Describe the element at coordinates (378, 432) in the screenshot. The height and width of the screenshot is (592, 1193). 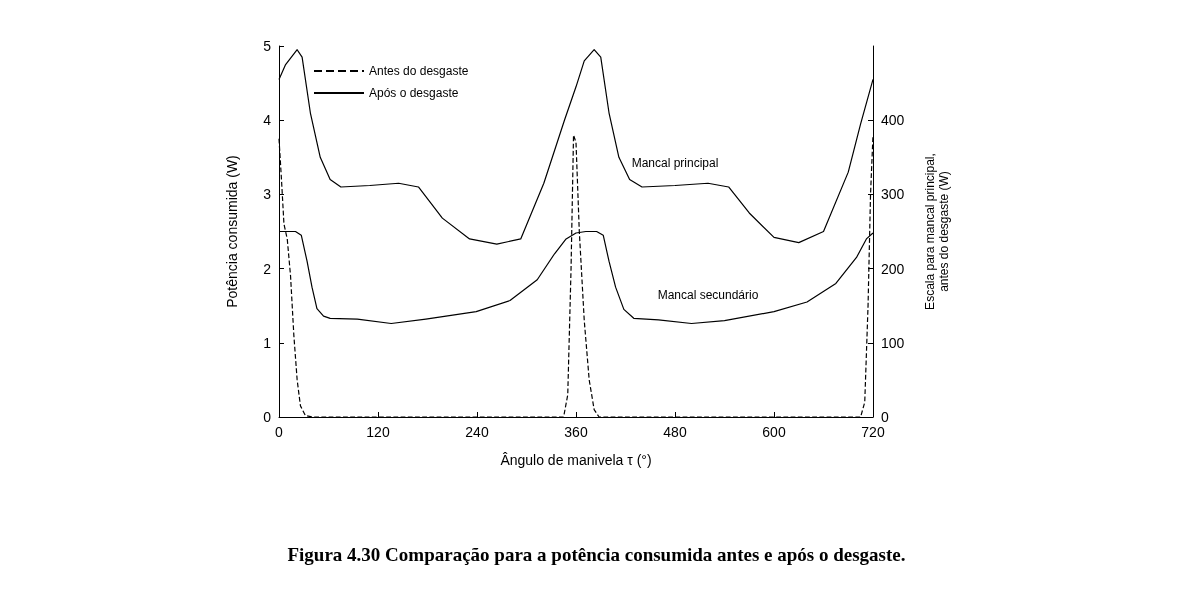
I see `x-tick-label: 120` at that location.